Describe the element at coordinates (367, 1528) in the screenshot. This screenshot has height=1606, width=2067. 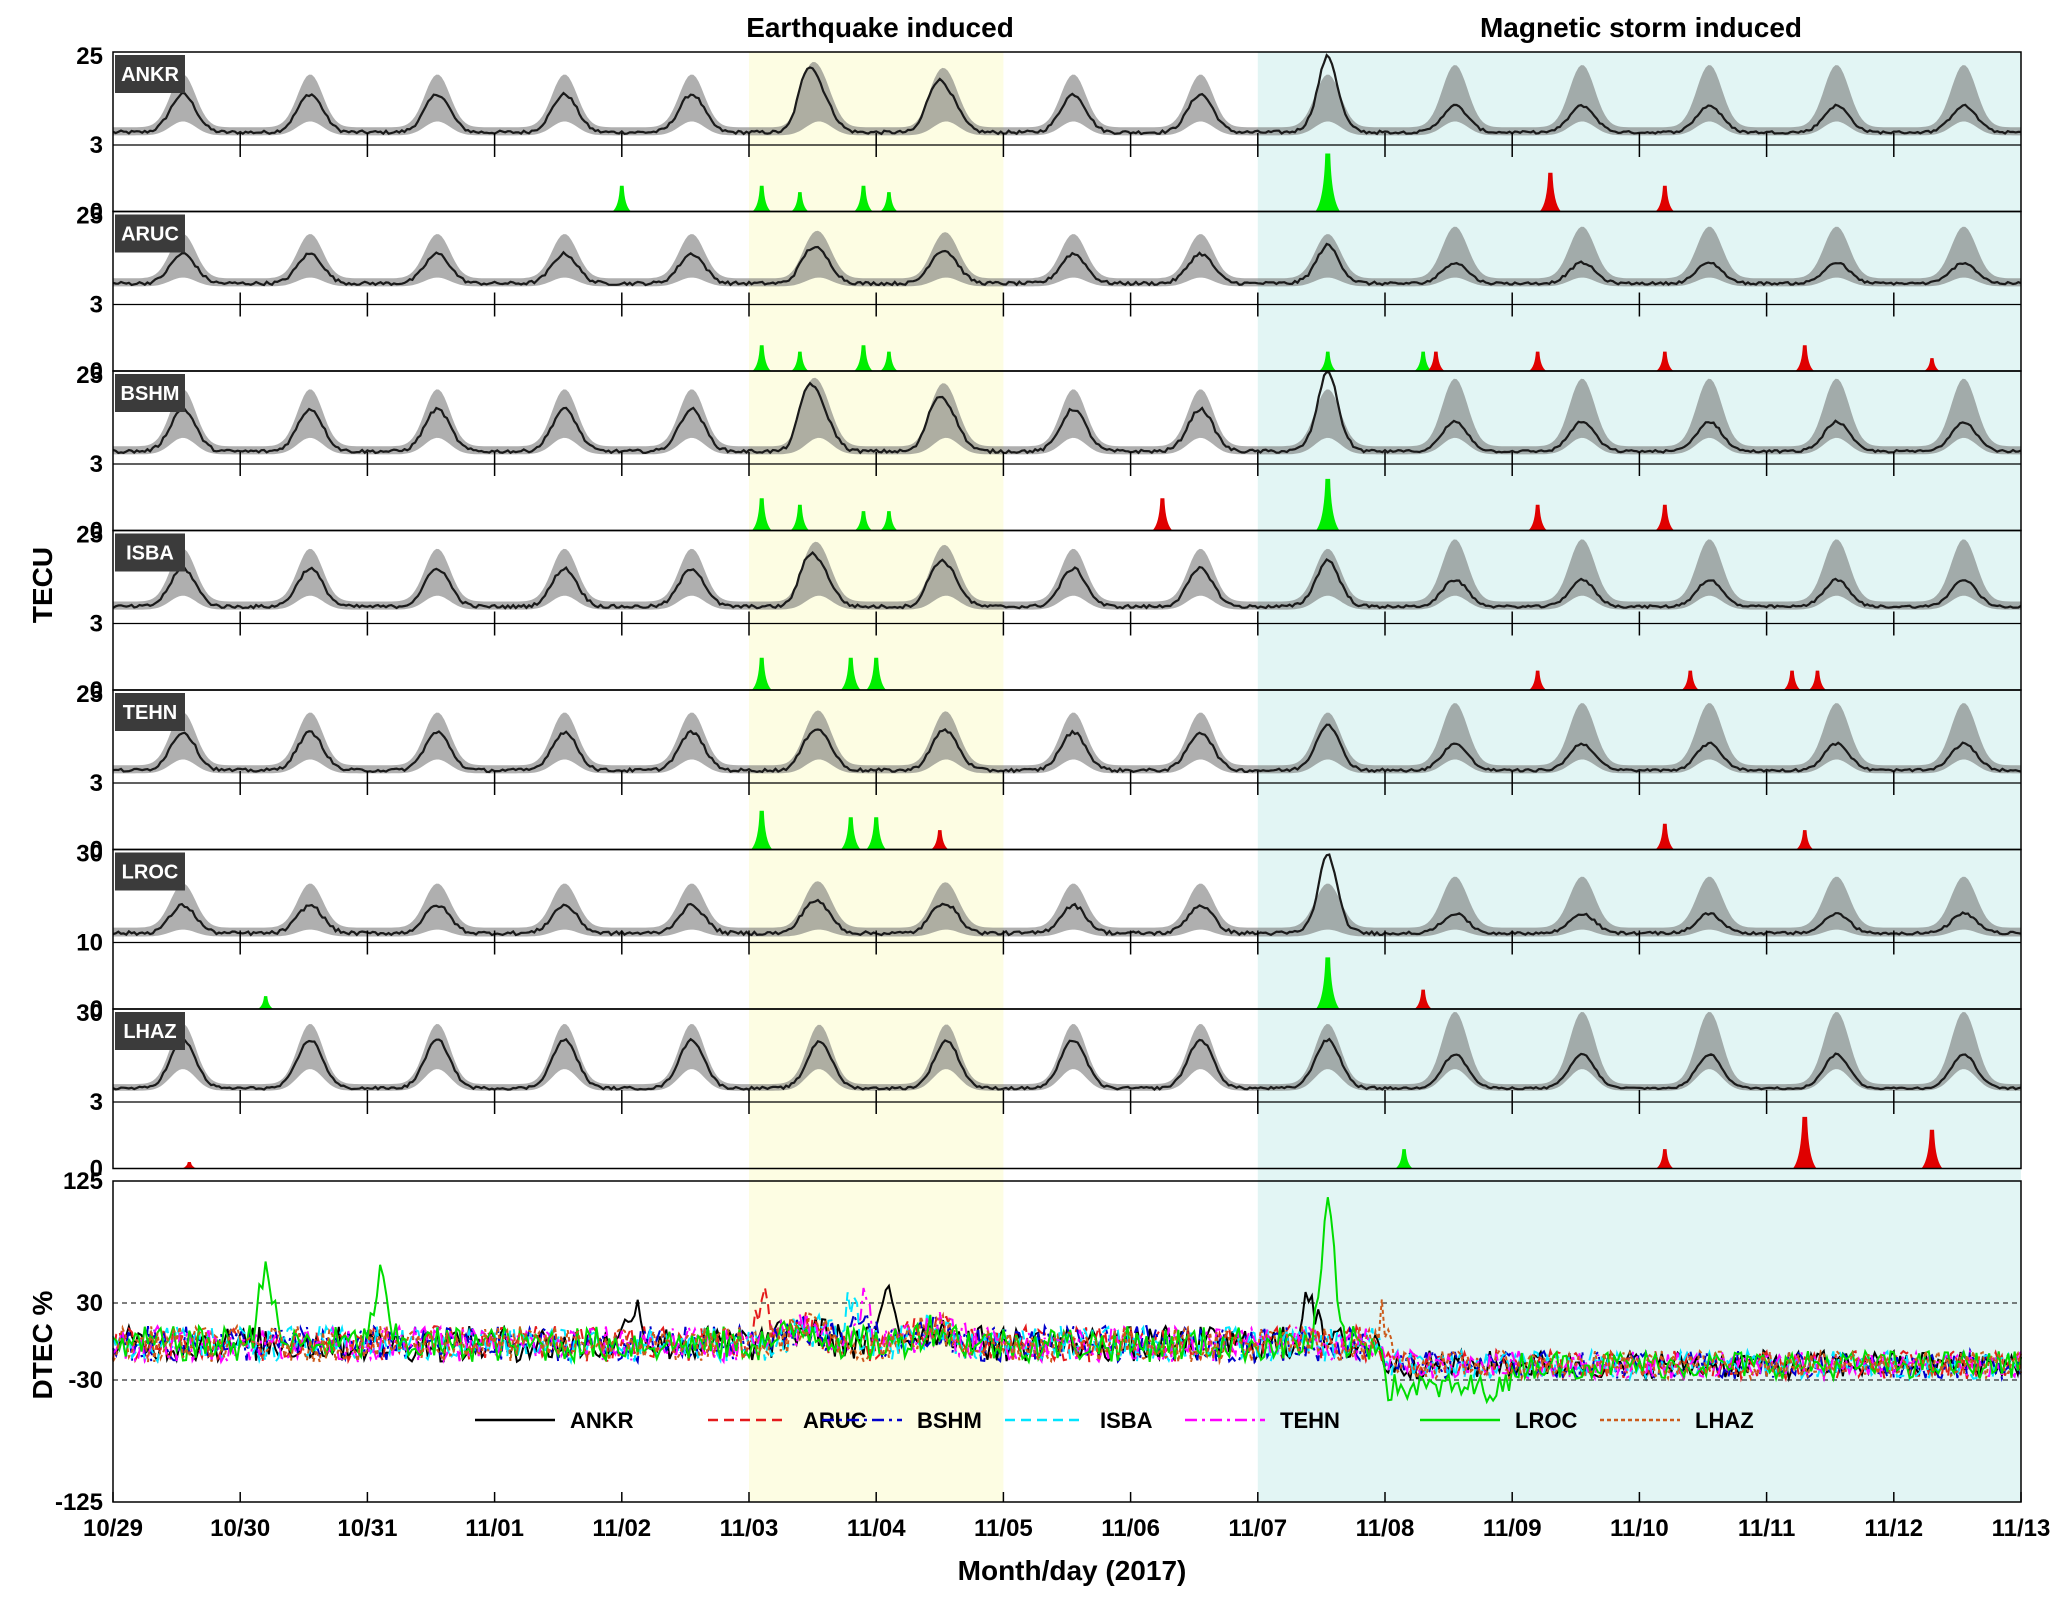
I see `x-tick-label: 10/31` at that location.